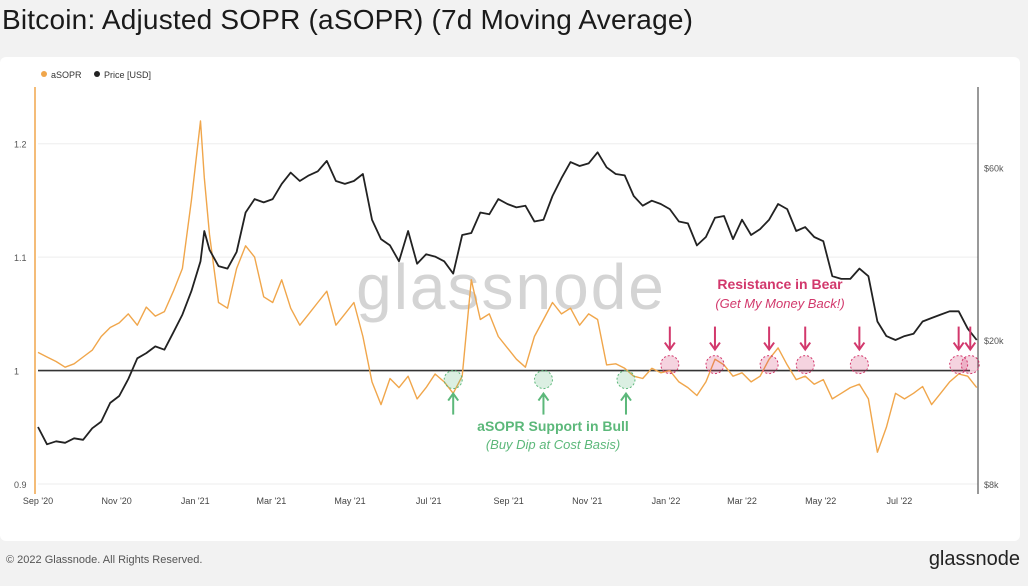 This screenshot has width=1028, height=586. I want to click on y-left-tick-label: 1.2, so click(20, 145).